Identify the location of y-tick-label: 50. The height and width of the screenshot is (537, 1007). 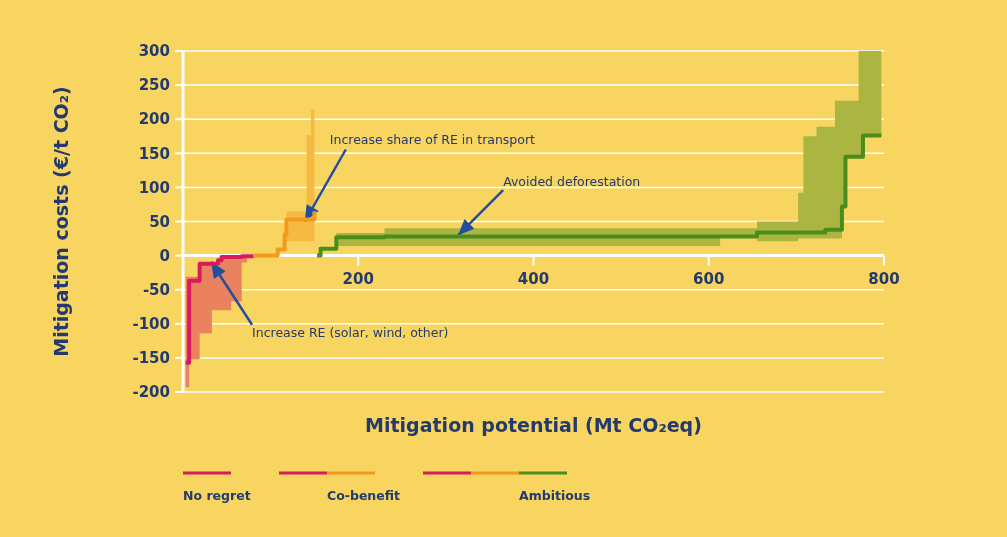
(159, 221).